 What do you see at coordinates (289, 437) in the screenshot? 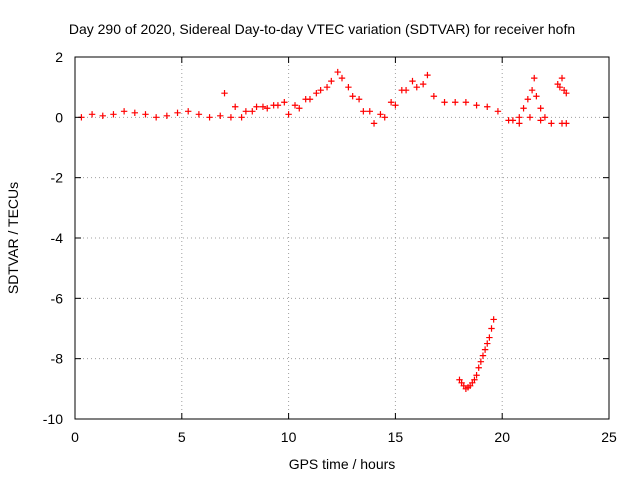
I see `x-tick-label: 10` at bounding box center [289, 437].